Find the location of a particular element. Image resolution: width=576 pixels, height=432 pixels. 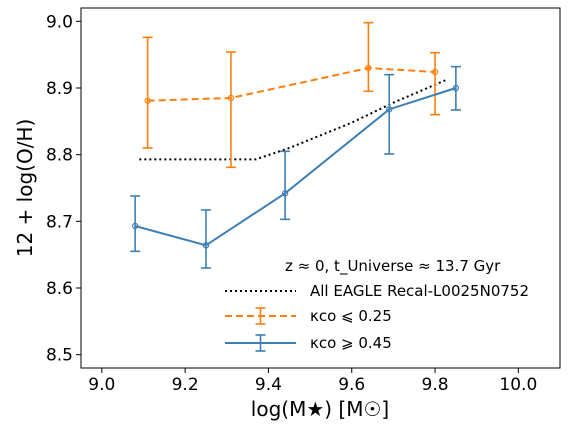

legend-label: All EAGLE Recal-L0025N0752 is located at coordinates (419, 291).